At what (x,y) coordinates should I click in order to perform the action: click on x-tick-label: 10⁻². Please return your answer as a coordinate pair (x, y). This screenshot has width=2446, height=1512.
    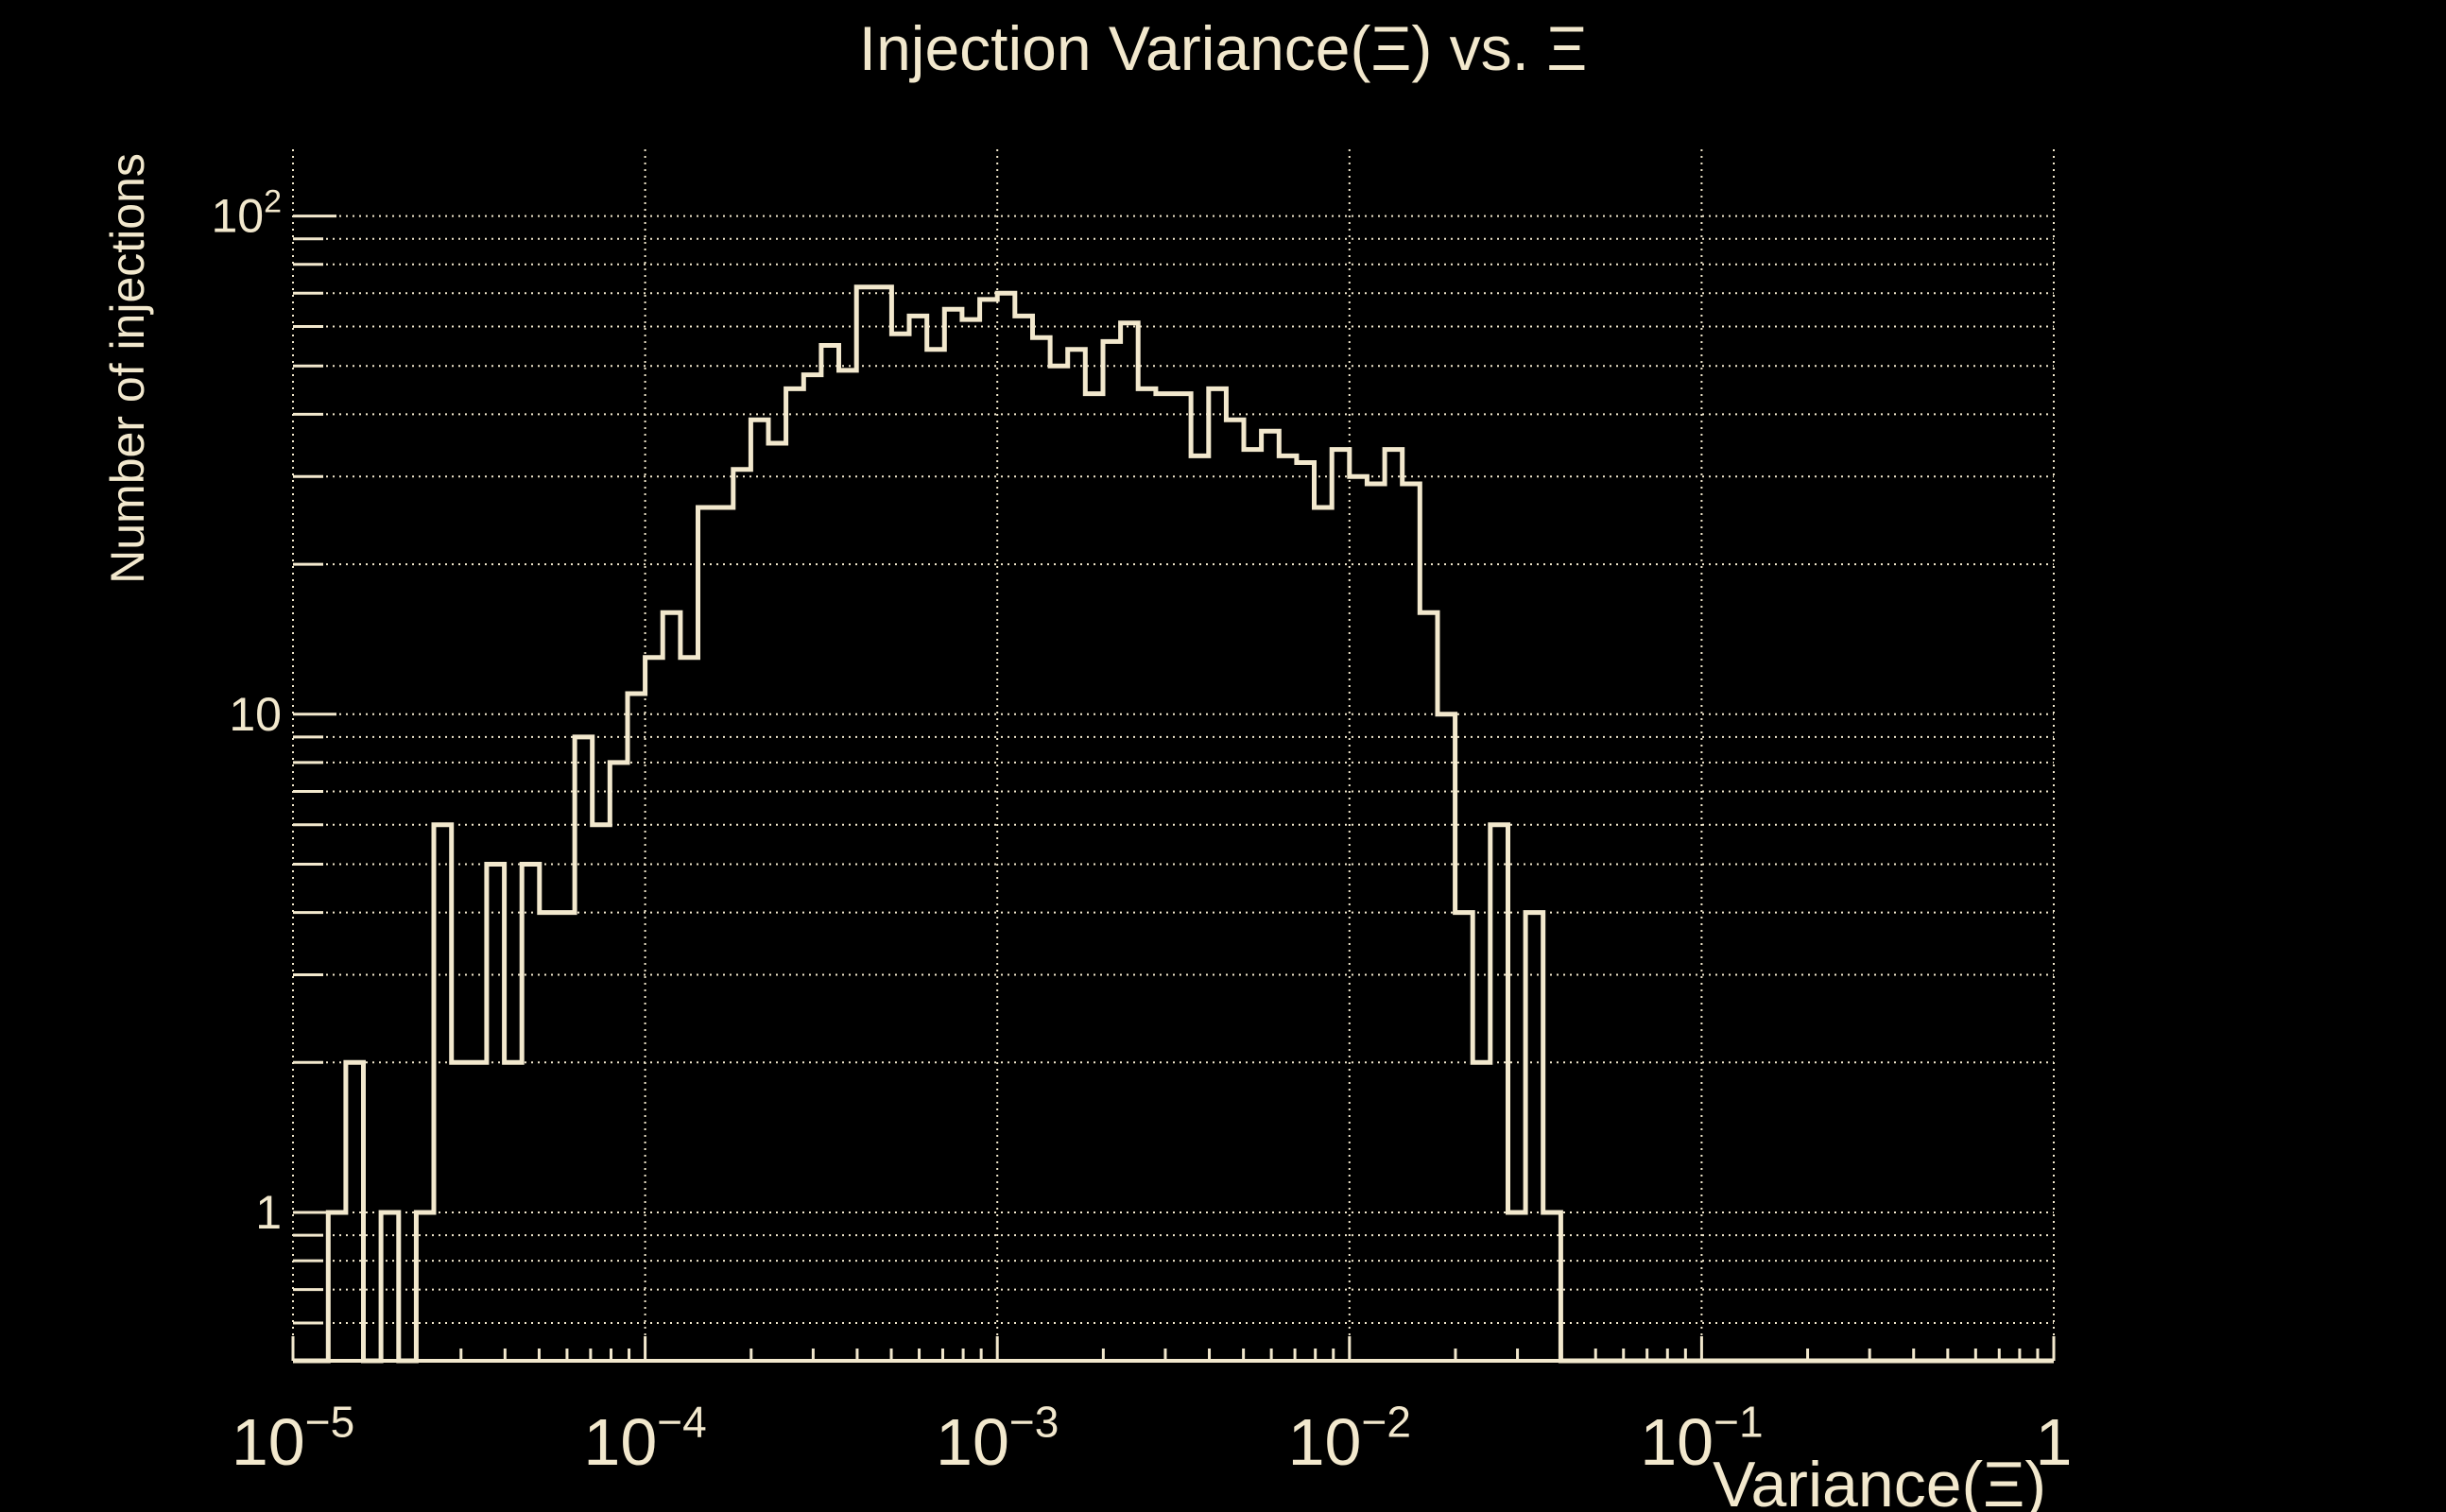
    Looking at the image, I should click on (1349, 1438).